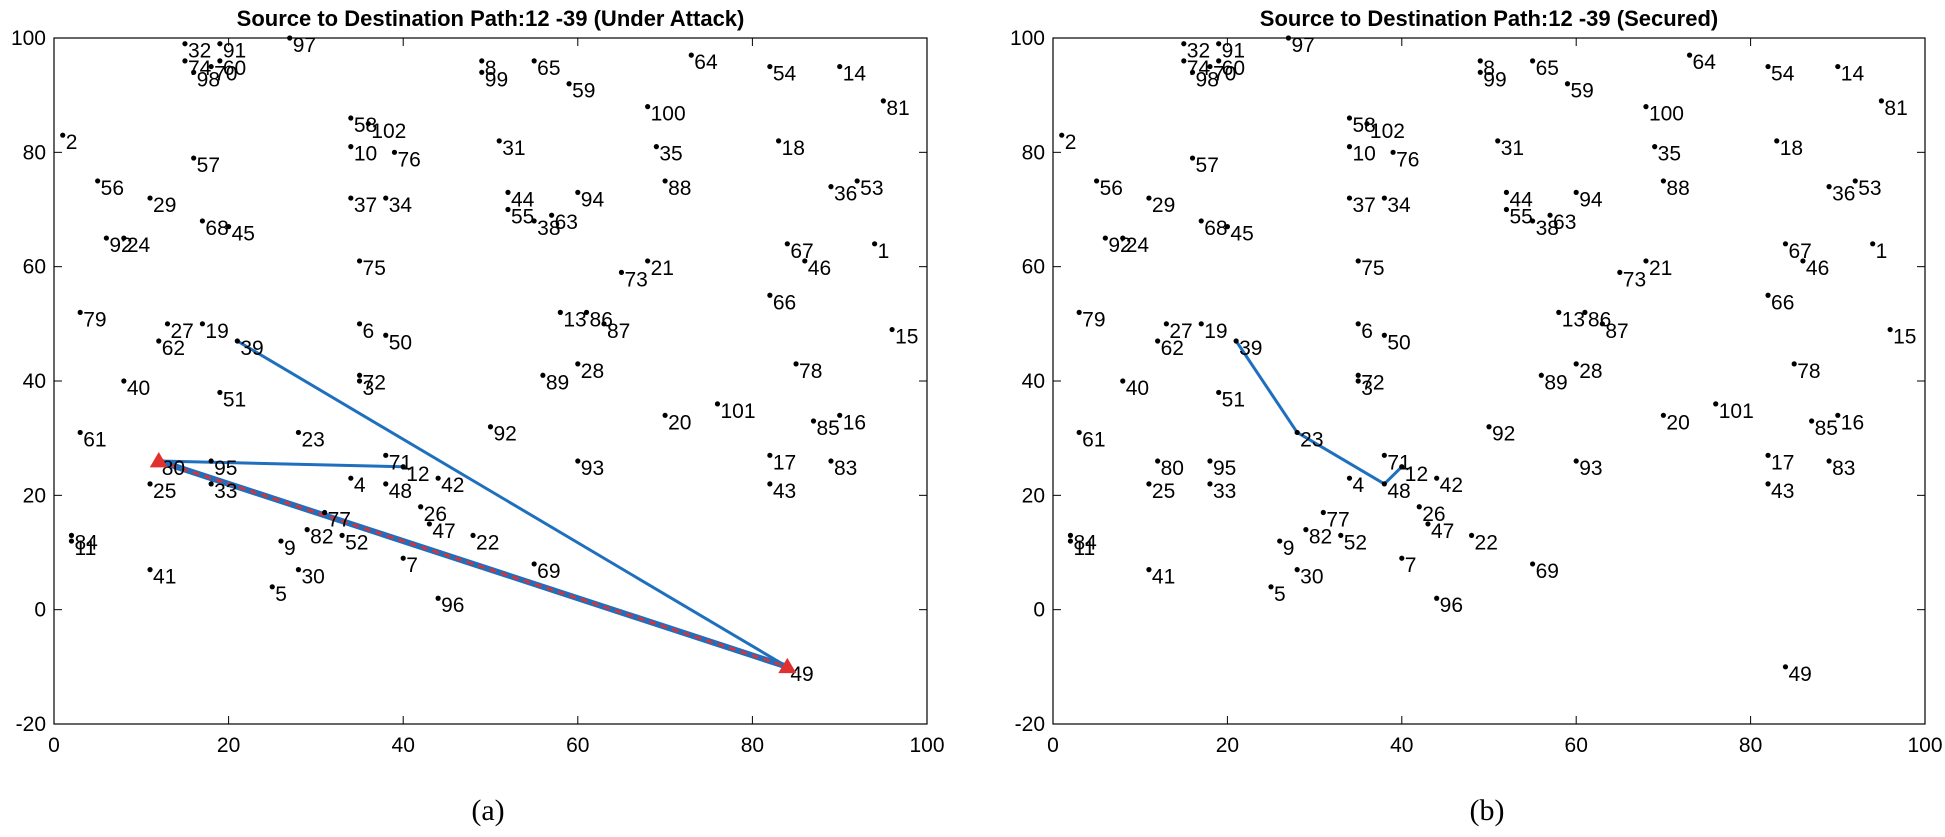 The image size is (1945, 837). Describe the element at coordinates (1363, 154) in the screenshot. I see `node-label: 10` at that location.